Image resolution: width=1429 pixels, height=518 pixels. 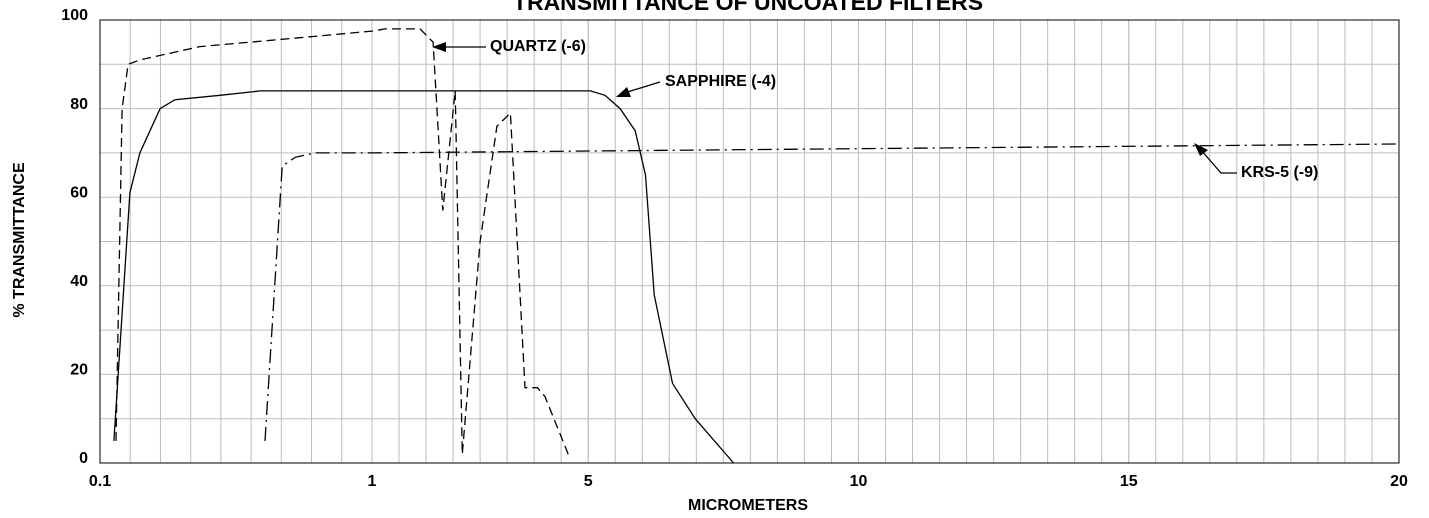 What do you see at coordinates (372, 481) in the screenshot?
I see `x-tick-label: 1` at bounding box center [372, 481].